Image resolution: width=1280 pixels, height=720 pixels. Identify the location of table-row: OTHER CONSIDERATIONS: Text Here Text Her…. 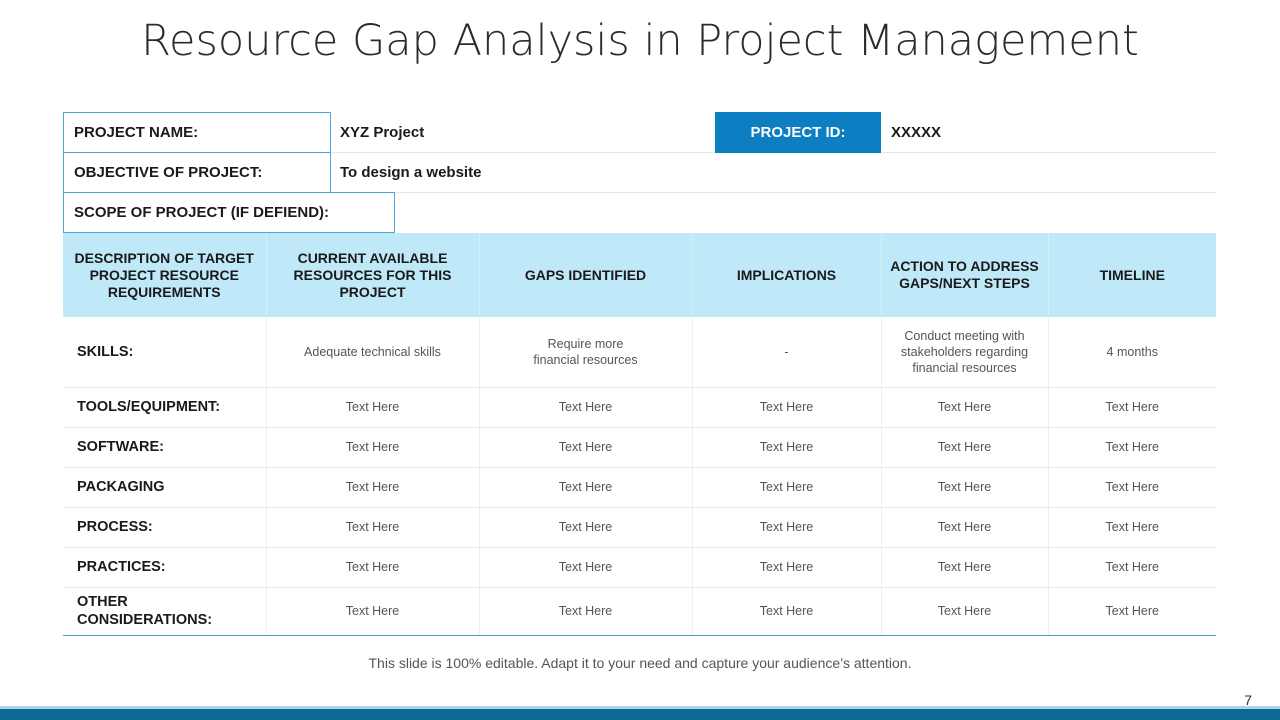
(639, 611).